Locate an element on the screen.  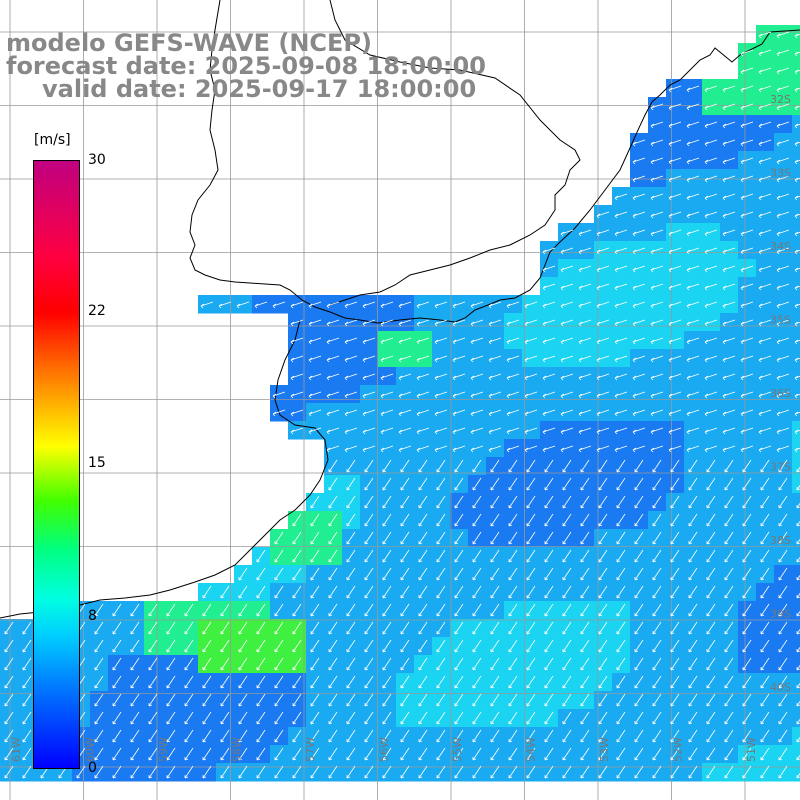
lon-label: 60W is located at coordinates (90, 749).